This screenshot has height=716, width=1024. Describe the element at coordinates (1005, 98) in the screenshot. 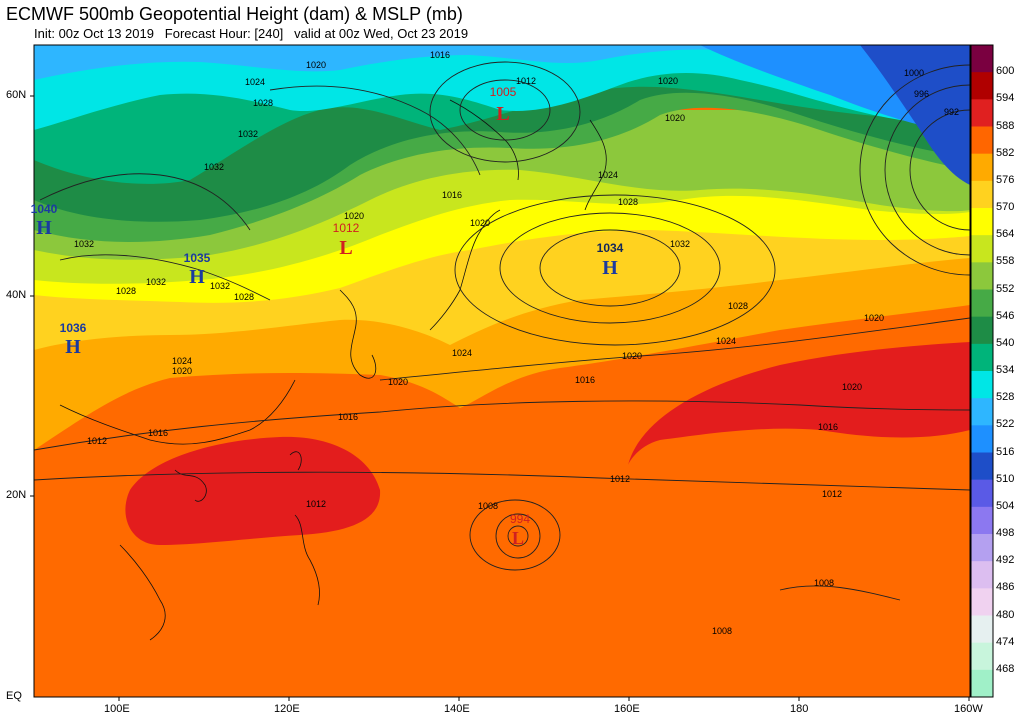

I see `colorbar-label: 594` at that location.